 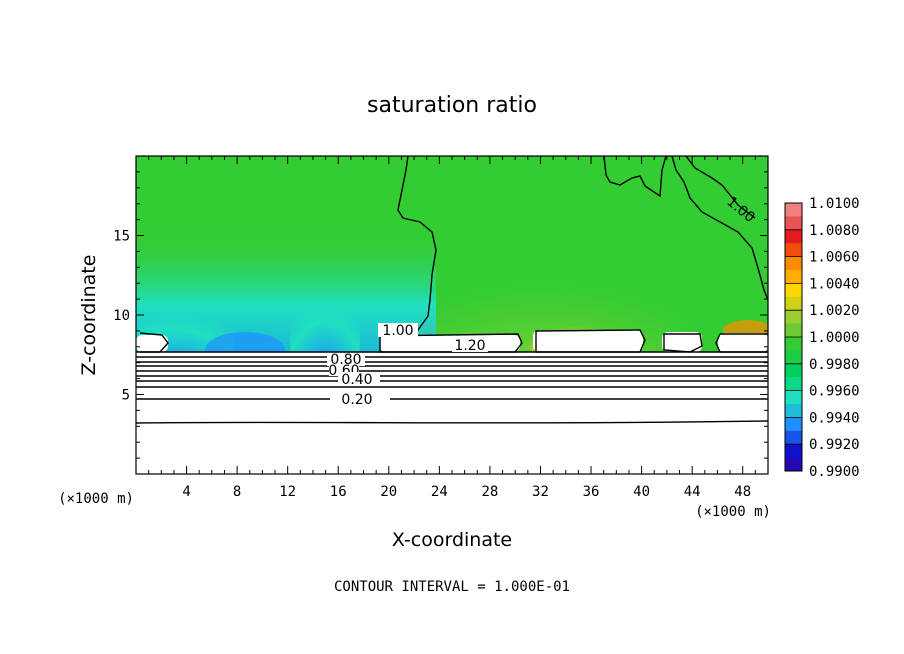 I want to click on x-tick-label: 4, so click(x=186, y=492).